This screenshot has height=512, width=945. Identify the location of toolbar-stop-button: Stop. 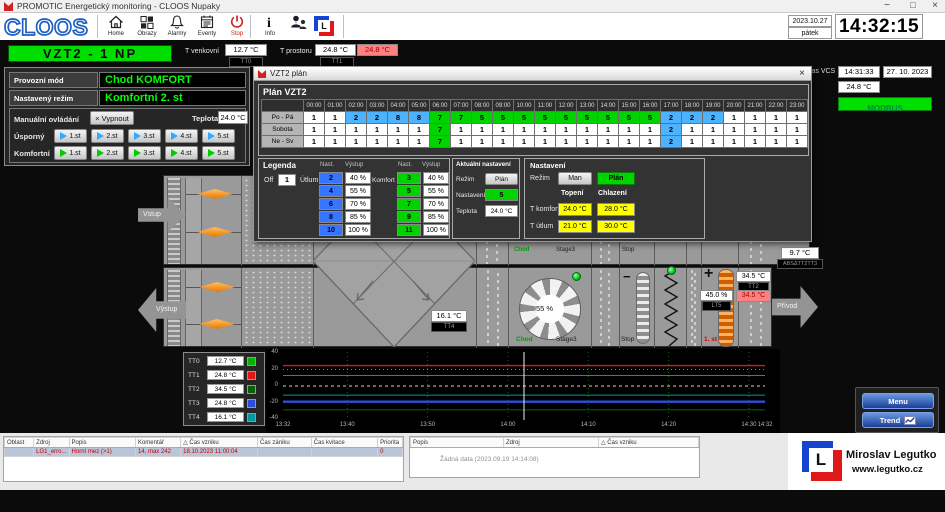
(237, 25).